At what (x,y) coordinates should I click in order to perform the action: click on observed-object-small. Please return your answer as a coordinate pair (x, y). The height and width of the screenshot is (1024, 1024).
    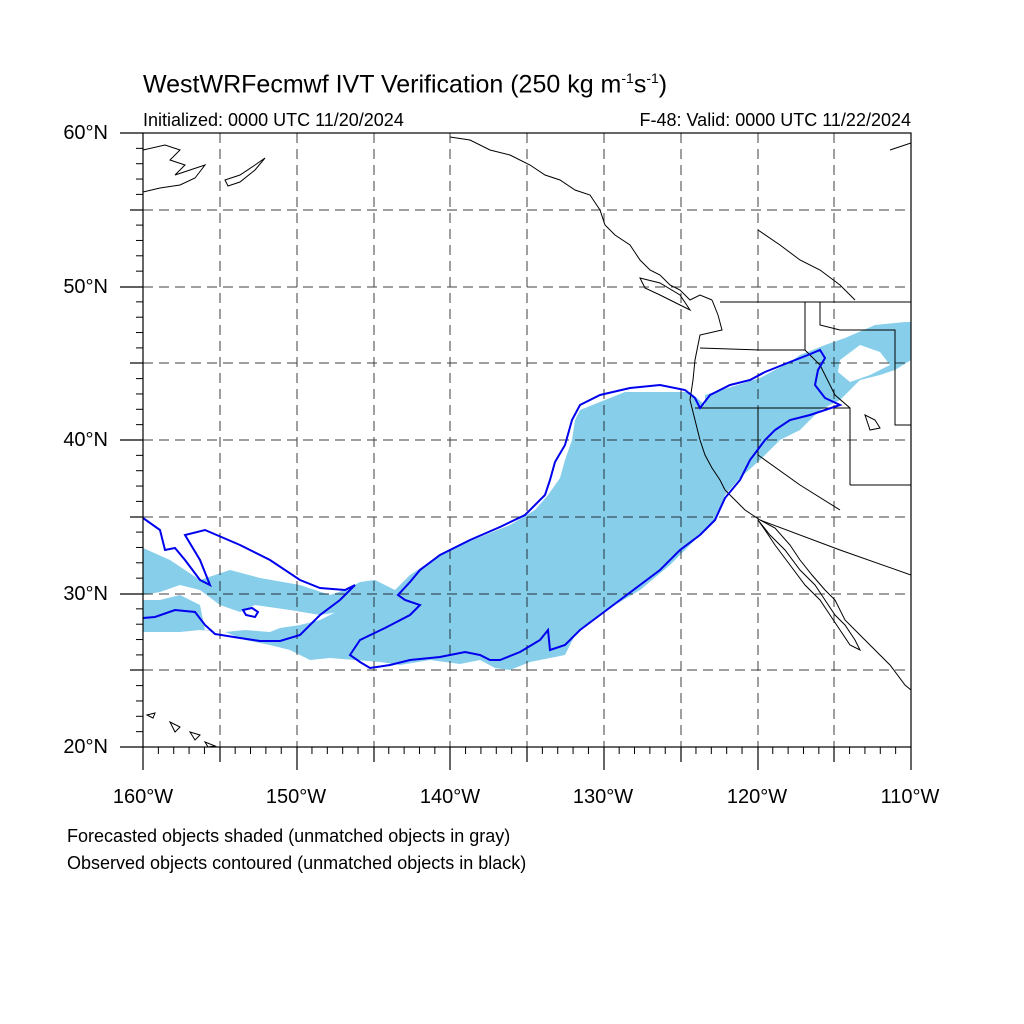
    Looking at the image, I should click on (250, 612).